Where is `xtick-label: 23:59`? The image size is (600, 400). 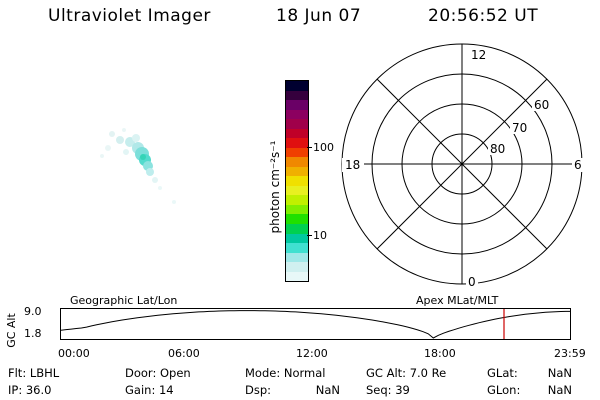 xtick-label: 23:59 is located at coordinates (570, 353).